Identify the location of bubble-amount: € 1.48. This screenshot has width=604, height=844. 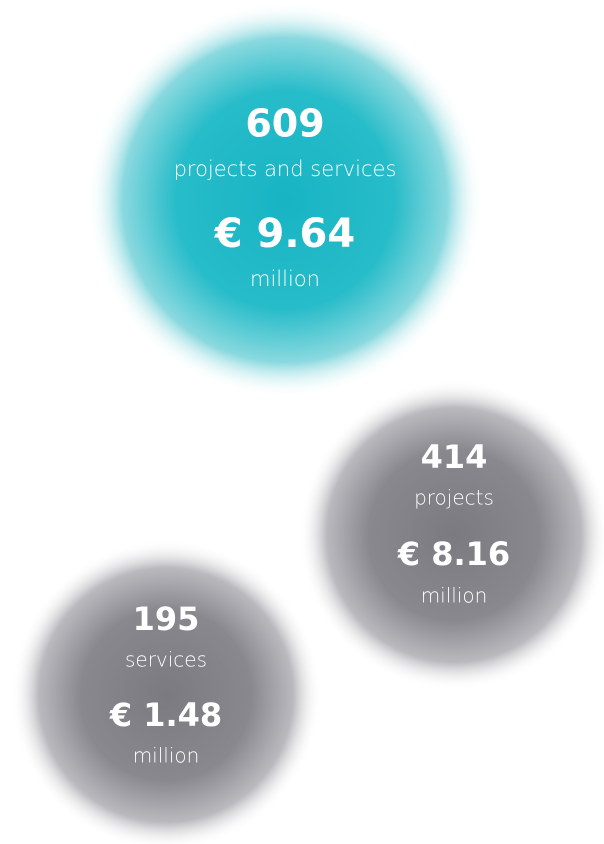
(165, 715).